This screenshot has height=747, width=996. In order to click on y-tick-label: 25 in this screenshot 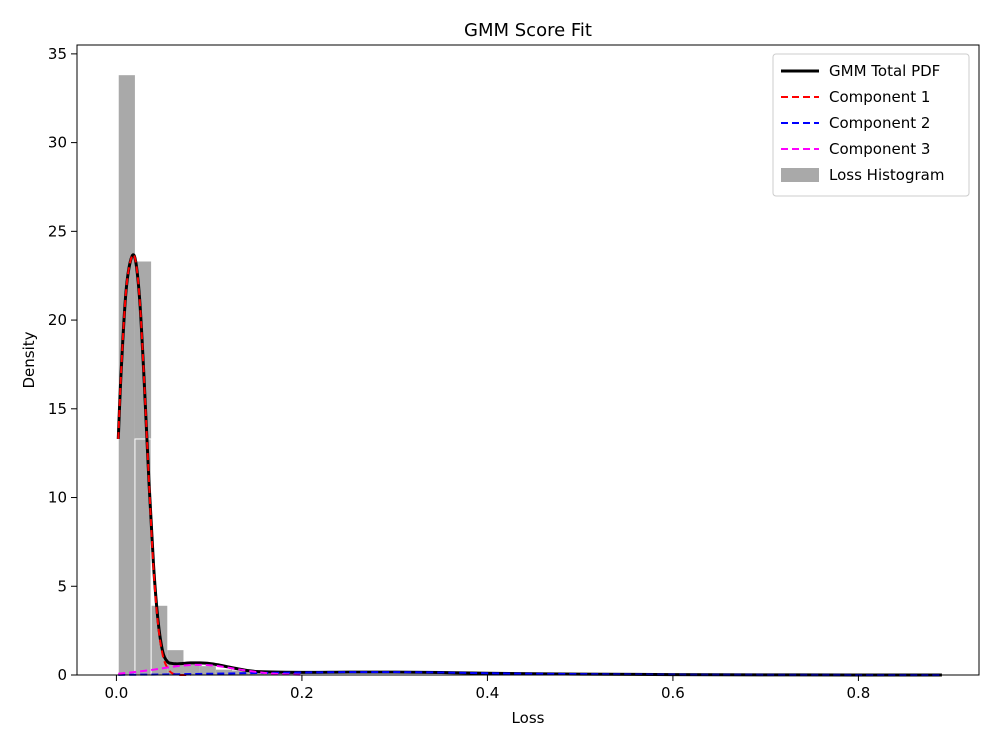, I will do `click(57, 231)`.